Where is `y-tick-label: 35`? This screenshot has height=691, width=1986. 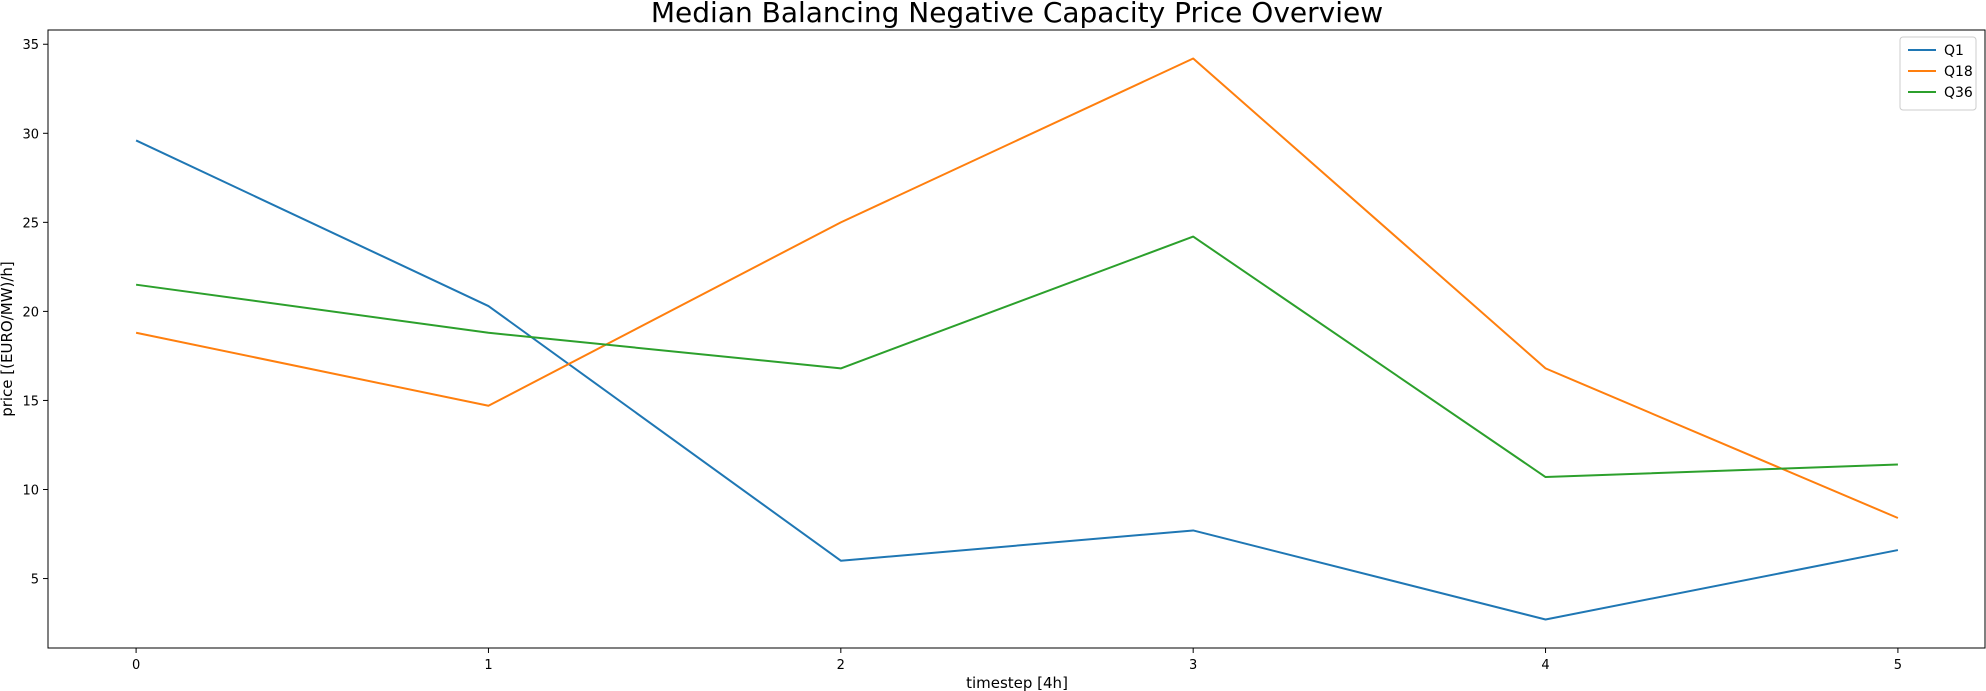 y-tick-label: 35 is located at coordinates (30, 45).